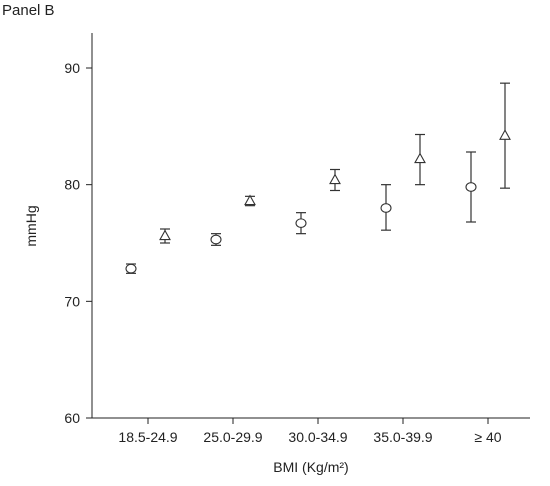  I want to click on x-tick-label: 18.5-24.9, so click(147, 437).